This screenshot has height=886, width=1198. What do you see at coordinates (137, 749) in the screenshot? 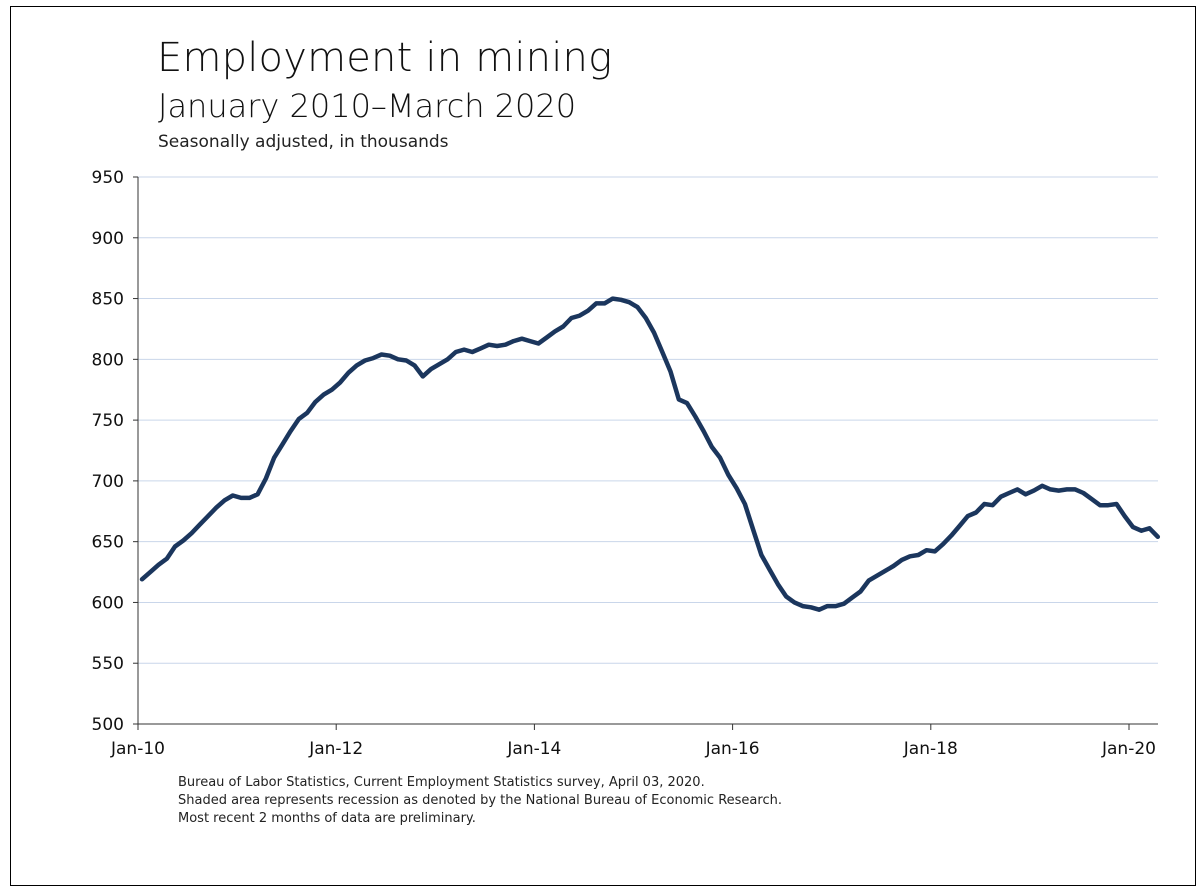
I see `x-tick-label: Jan-10` at bounding box center [137, 749].